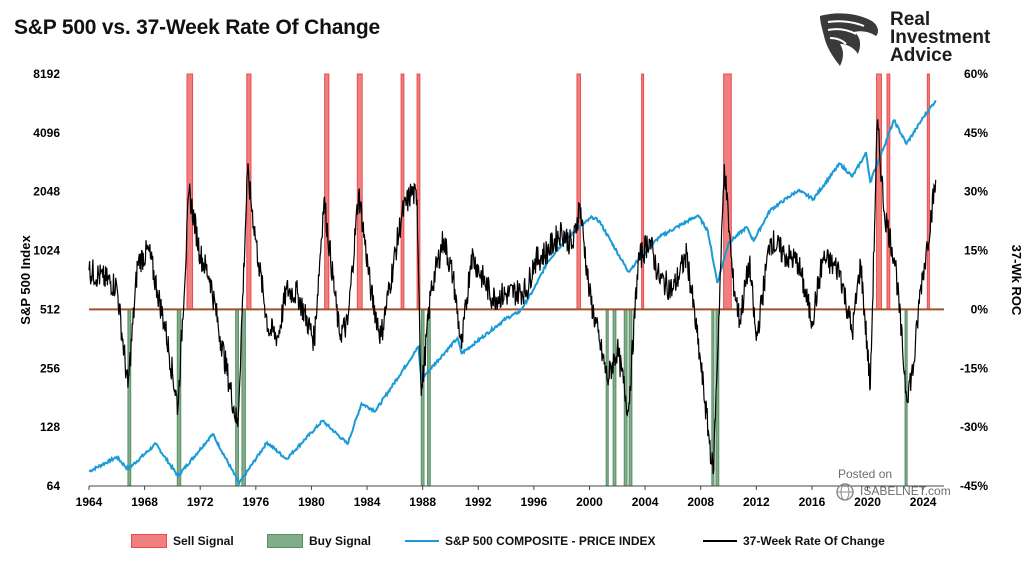 The width and height of the screenshot is (1024, 570). I want to click on legend-swatch-roc, so click(720, 541).